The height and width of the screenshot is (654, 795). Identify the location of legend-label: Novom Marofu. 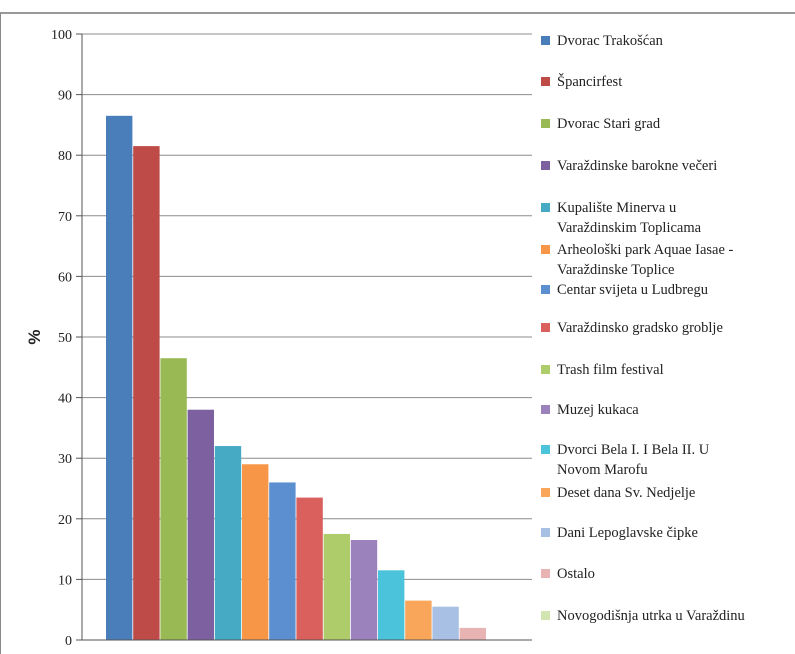
(602, 470).